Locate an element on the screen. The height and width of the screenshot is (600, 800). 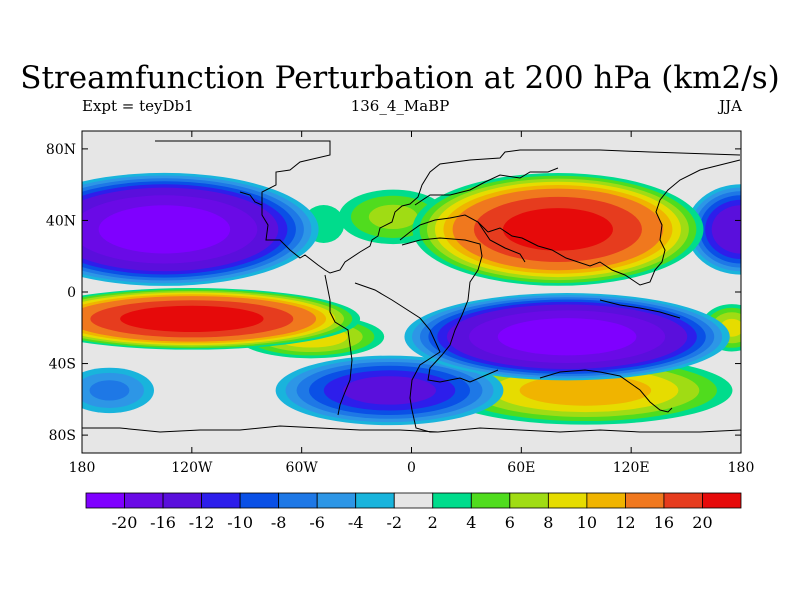
coastline-australia is located at coordinates (606, 391).